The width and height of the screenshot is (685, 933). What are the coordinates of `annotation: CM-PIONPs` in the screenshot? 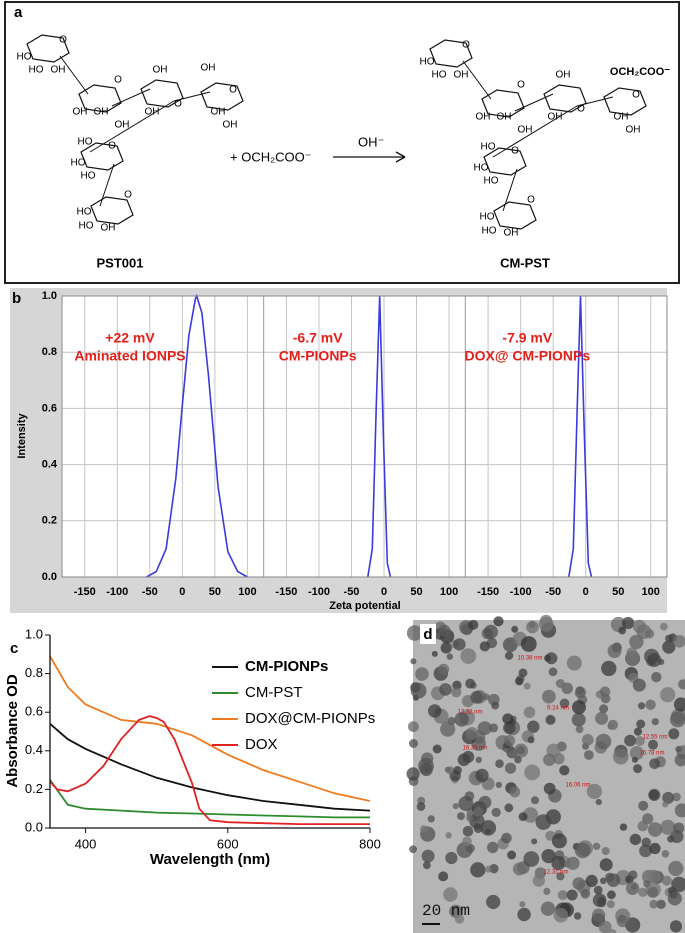 It's located at (318, 356).